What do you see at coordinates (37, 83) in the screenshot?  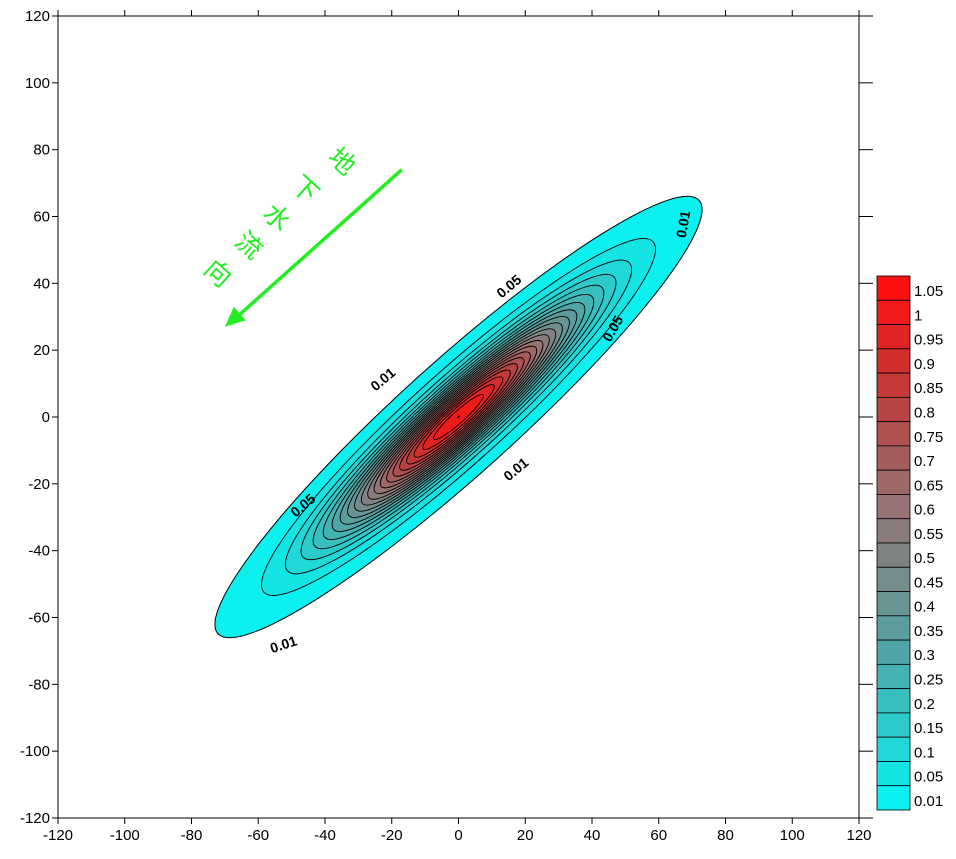 I see `y-tick-label: 100` at bounding box center [37, 83].